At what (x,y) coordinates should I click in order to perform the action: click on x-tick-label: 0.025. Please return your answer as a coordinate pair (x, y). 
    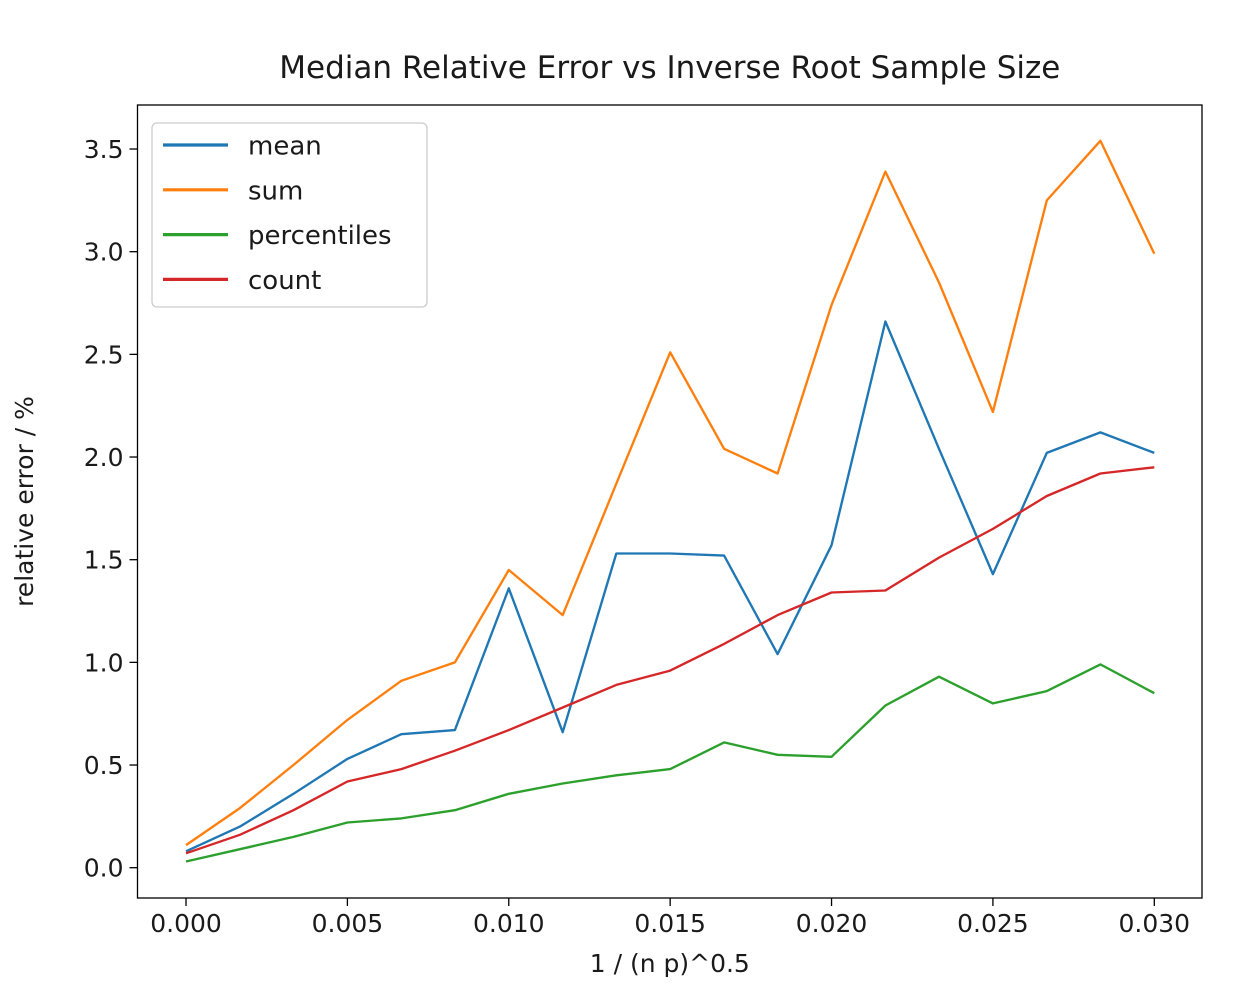
    Looking at the image, I should click on (993, 923).